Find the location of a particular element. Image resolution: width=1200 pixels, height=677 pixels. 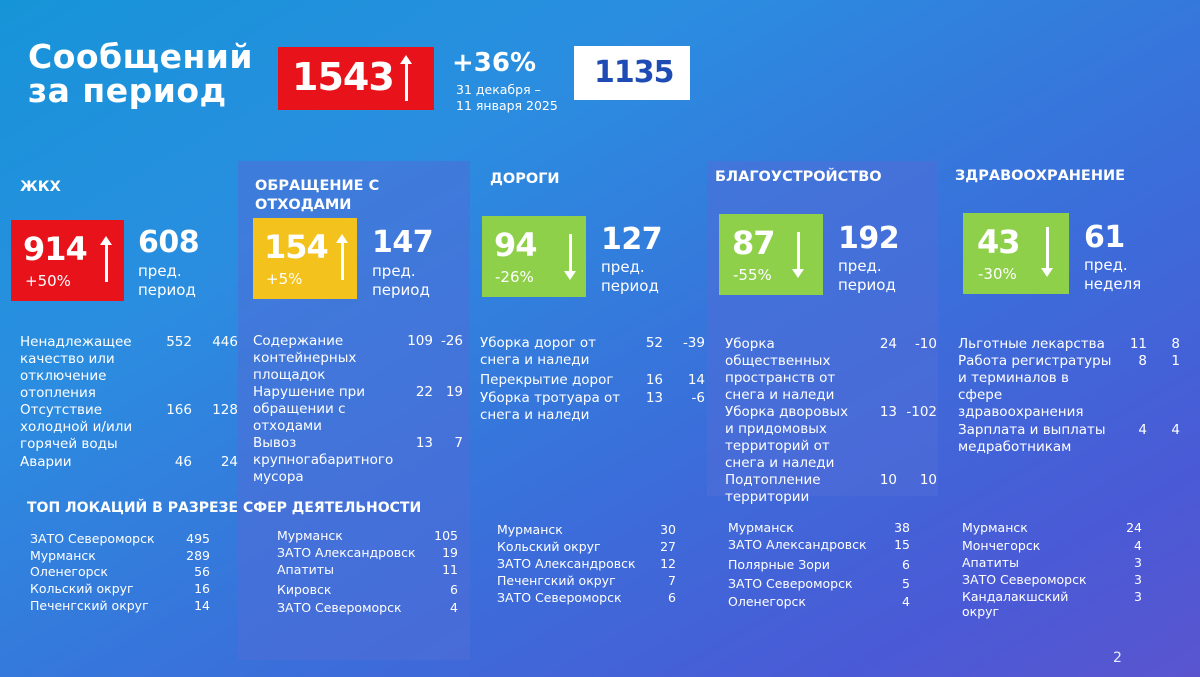

landscaping-kpi-badge: 87 -55% is located at coordinates (771, 254).